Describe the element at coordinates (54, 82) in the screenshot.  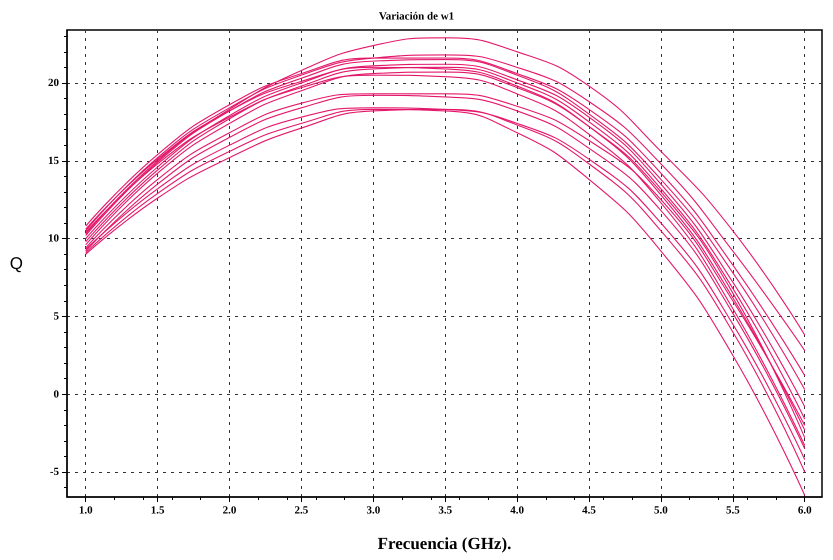
I see `y-tick-label: 20` at that location.